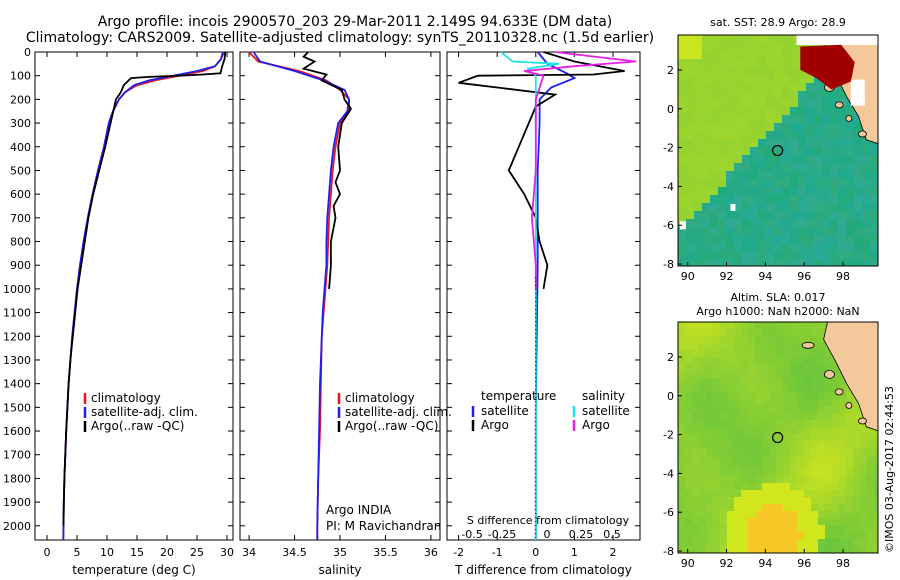 The height and width of the screenshot is (580, 900). I want to click on y-tick-label: 100, so click(20, 76).